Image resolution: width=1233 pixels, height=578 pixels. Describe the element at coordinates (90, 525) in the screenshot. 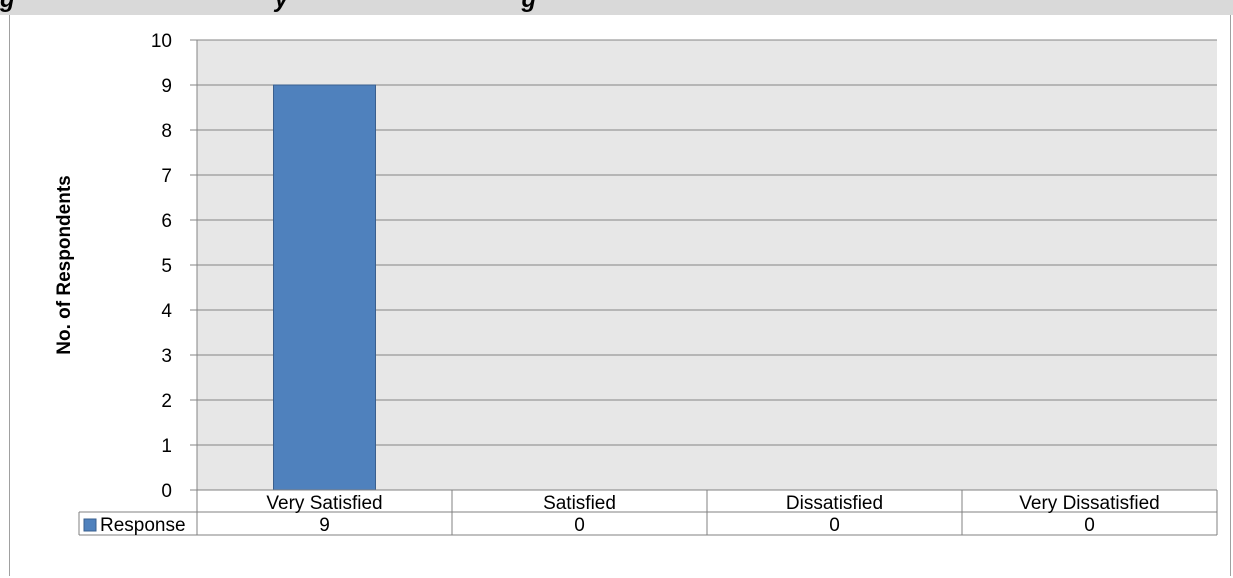

I see `legend-swatch` at that location.